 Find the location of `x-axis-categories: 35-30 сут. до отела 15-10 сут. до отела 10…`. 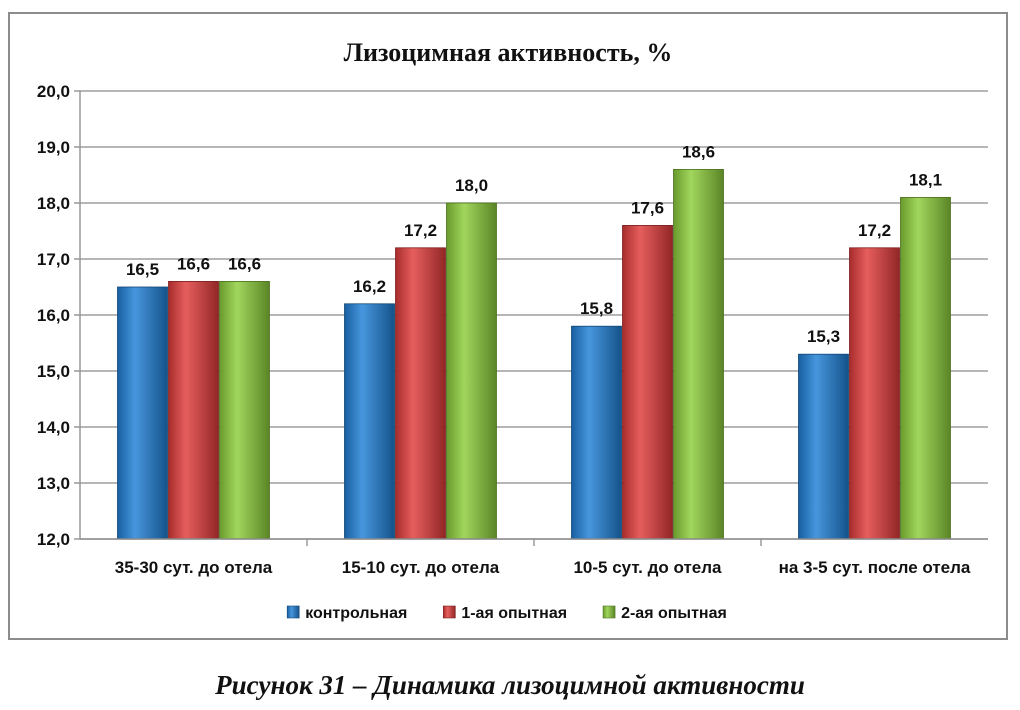

x-axis-categories: 35-30 сут. до отела 15-10 сут. до отела 10… is located at coordinates (543, 567).